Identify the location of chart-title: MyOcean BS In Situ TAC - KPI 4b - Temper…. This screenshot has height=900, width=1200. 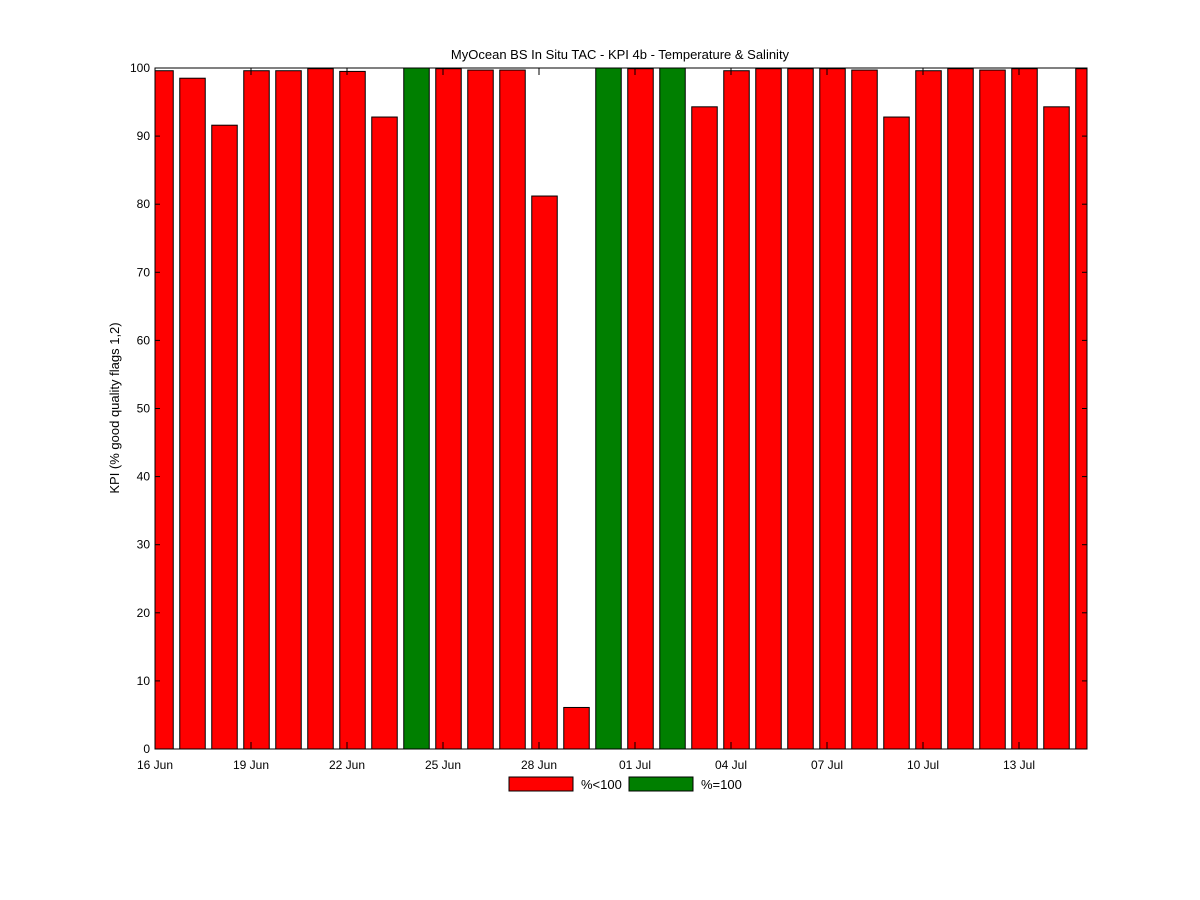
(620, 54).